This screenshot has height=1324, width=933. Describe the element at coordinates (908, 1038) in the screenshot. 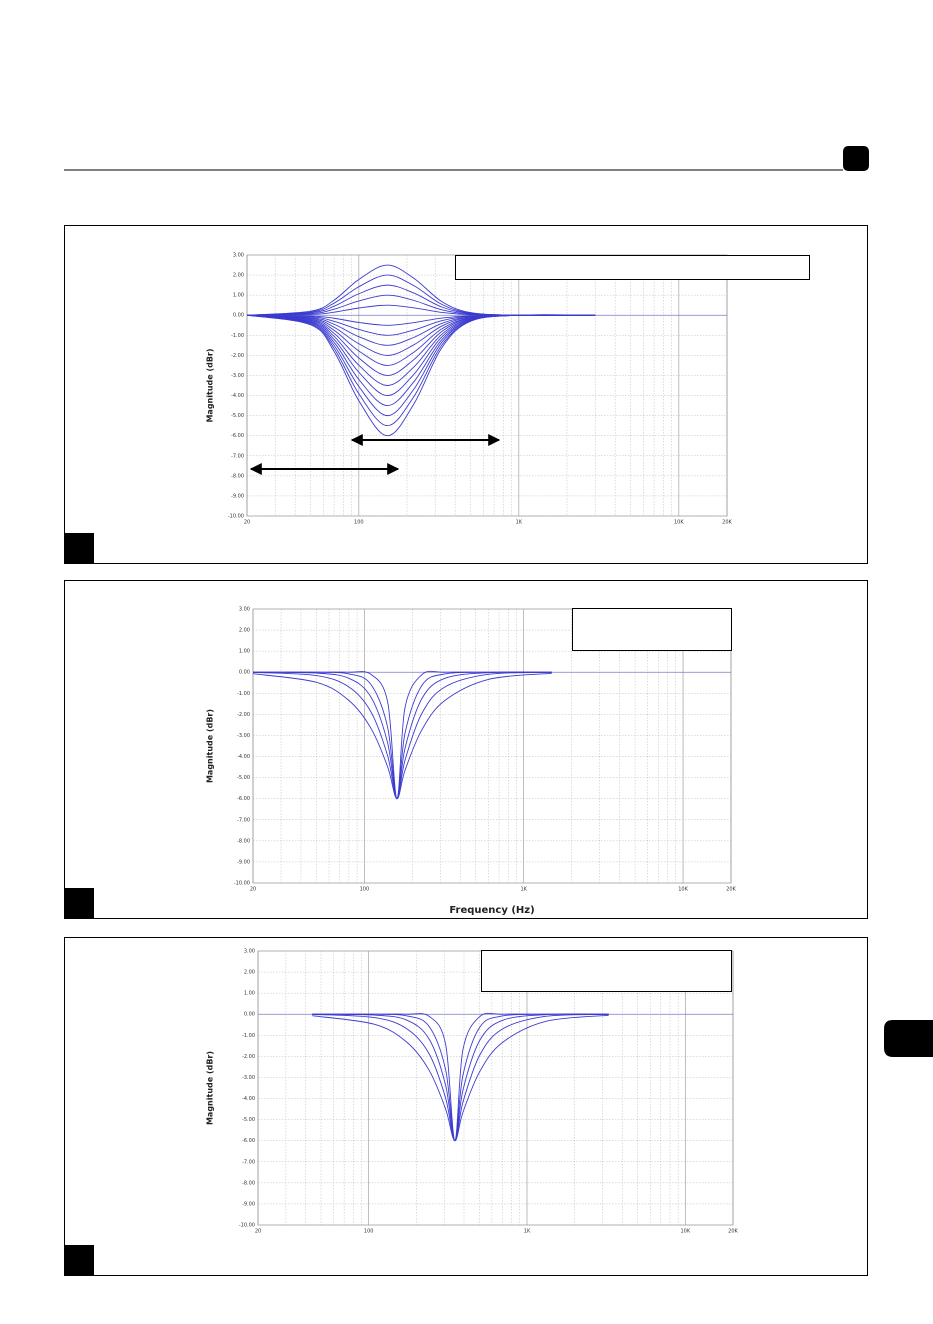

I see `side-tab` at that location.